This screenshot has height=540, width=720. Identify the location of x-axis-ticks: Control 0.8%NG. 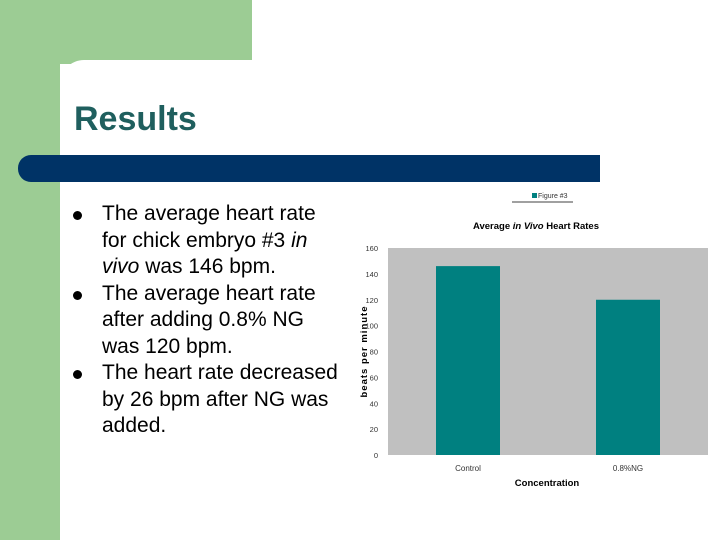
(549, 468).